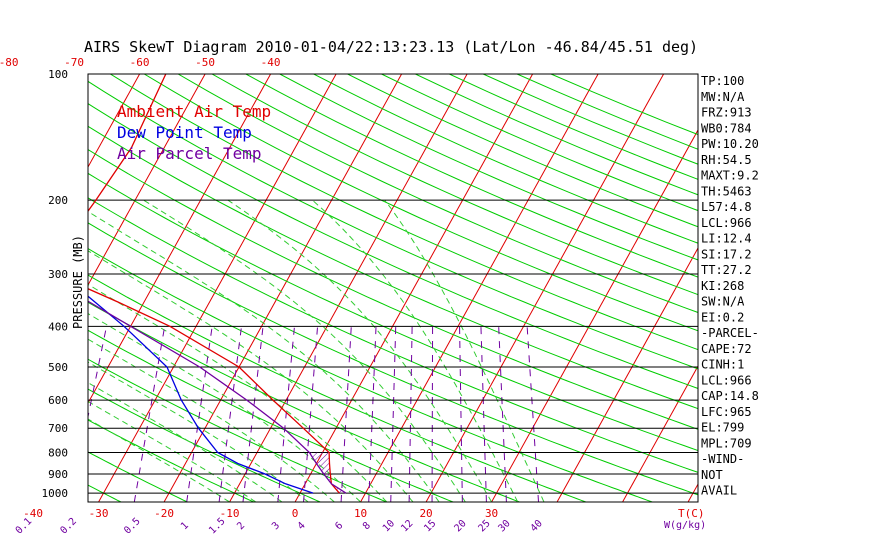 This screenshot has height=560, width=870. What do you see at coordinates (537, 526) in the screenshot?
I see `mixing-ratio-tick-label: 40` at bounding box center [537, 526].